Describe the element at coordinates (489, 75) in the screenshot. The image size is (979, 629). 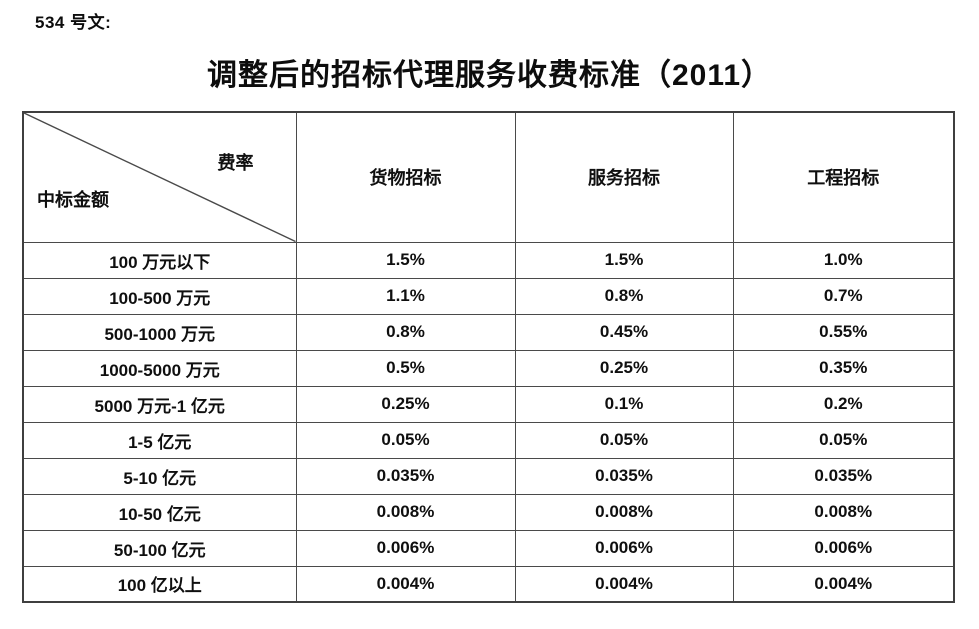
I see `page-title: 调整后的招标代理服务收费标准（2011）` at that location.